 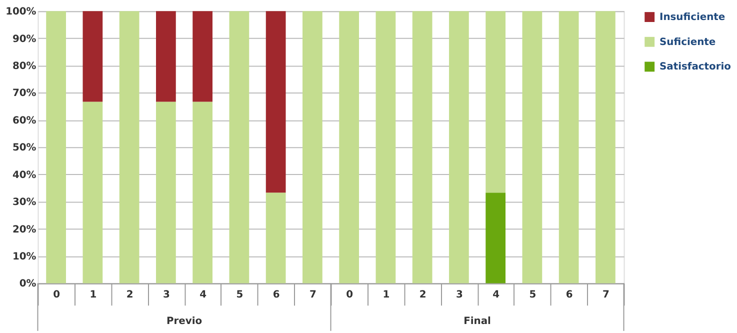 I want to click on y-tick-label: 90%, so click(x=24, y=39).